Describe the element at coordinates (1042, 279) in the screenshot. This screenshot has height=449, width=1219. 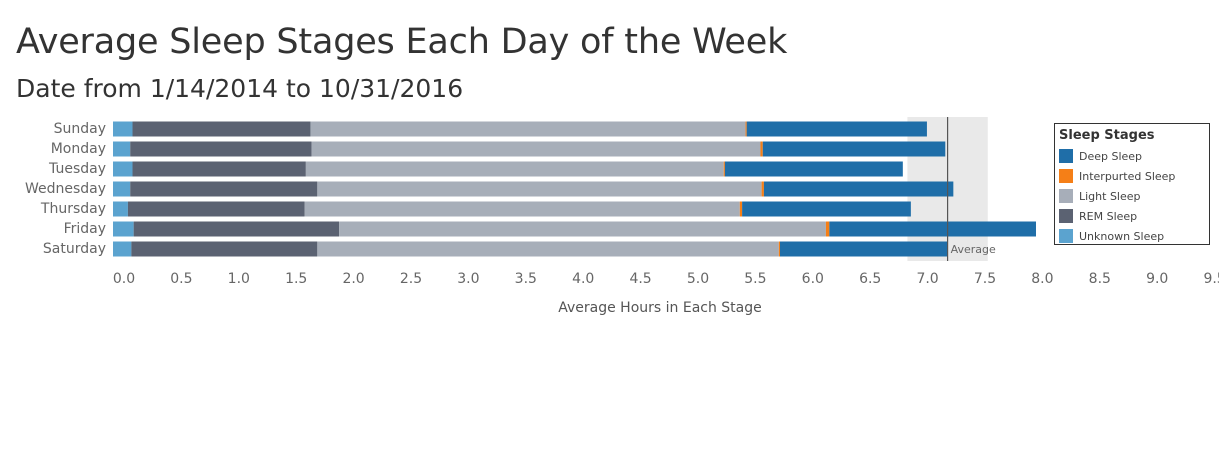
I see `x-tick-8.0: 8.0` at that location.